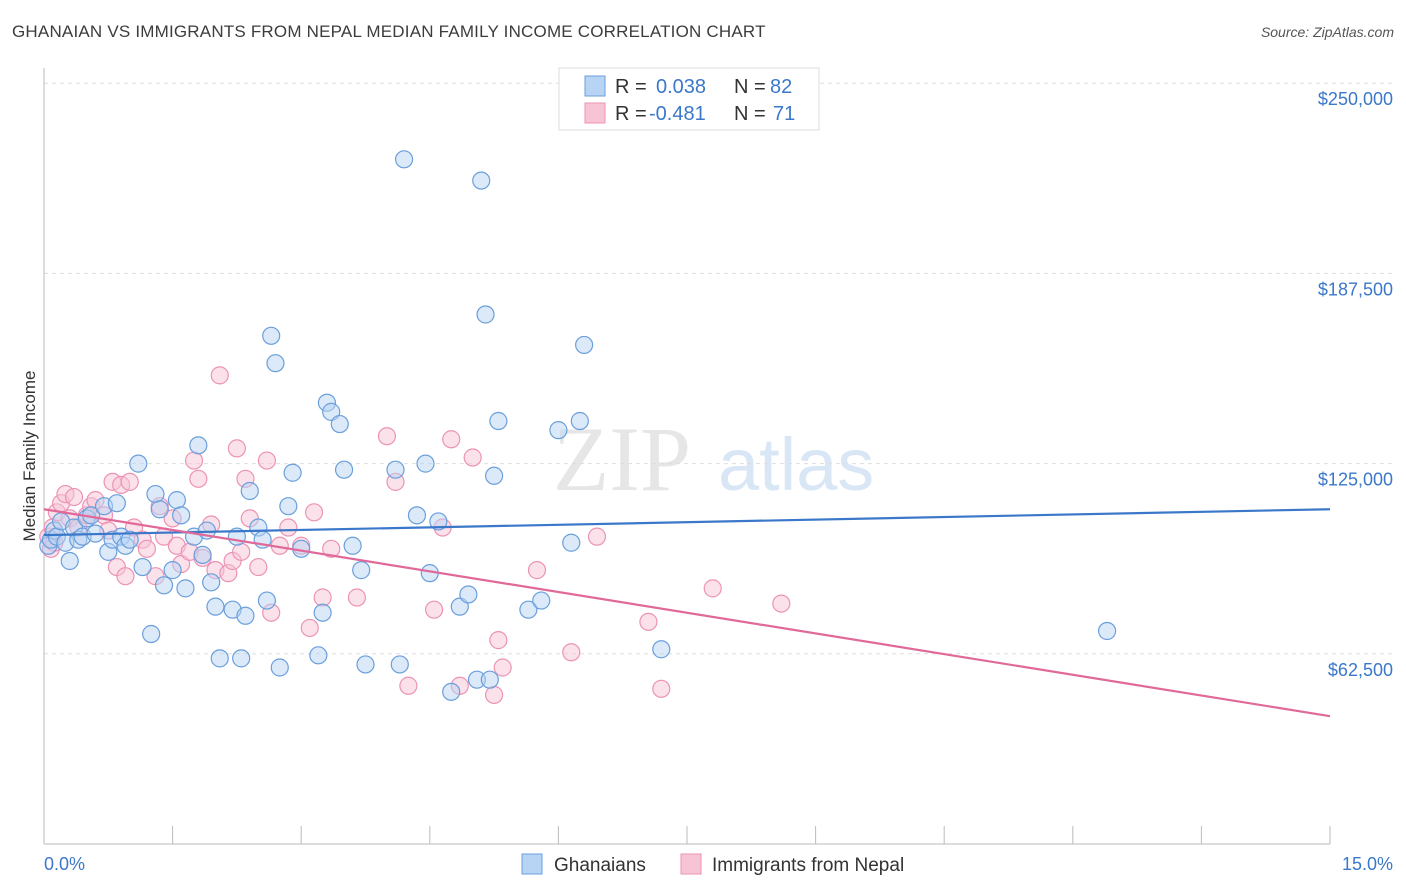 The image size is (1406, 892). What do you see at coordinates (1355, 480) in the screenshot?
I see `y-tick-label-1: $125,000` at bounding box center [1355, 480].